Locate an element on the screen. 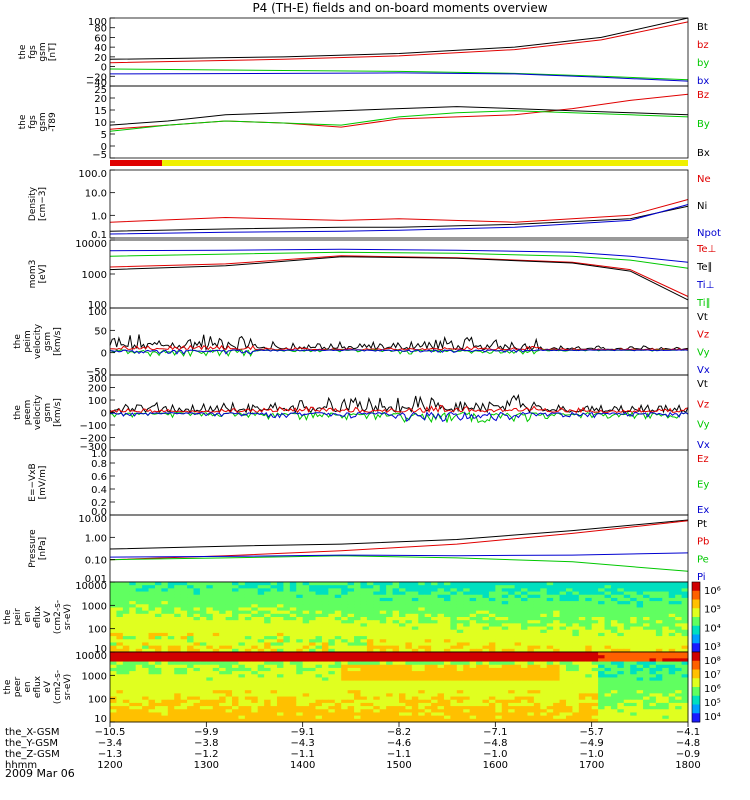 Image resolution: width=750 pixels, height=800 pixels. colorbar-step is located at coordinates (696, 595).